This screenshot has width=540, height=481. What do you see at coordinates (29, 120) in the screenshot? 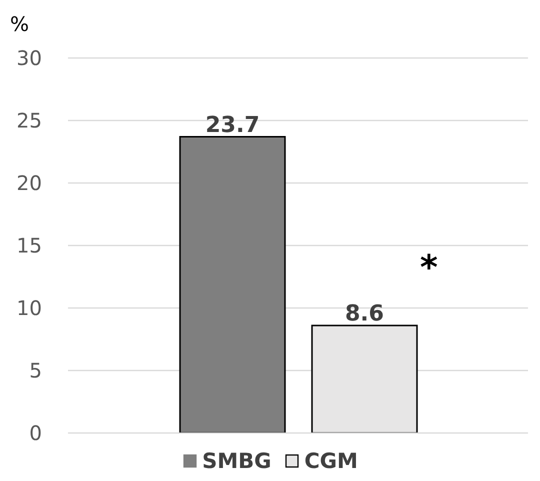
I see `y-tick-label: 25` at bounding box center [29, 120].